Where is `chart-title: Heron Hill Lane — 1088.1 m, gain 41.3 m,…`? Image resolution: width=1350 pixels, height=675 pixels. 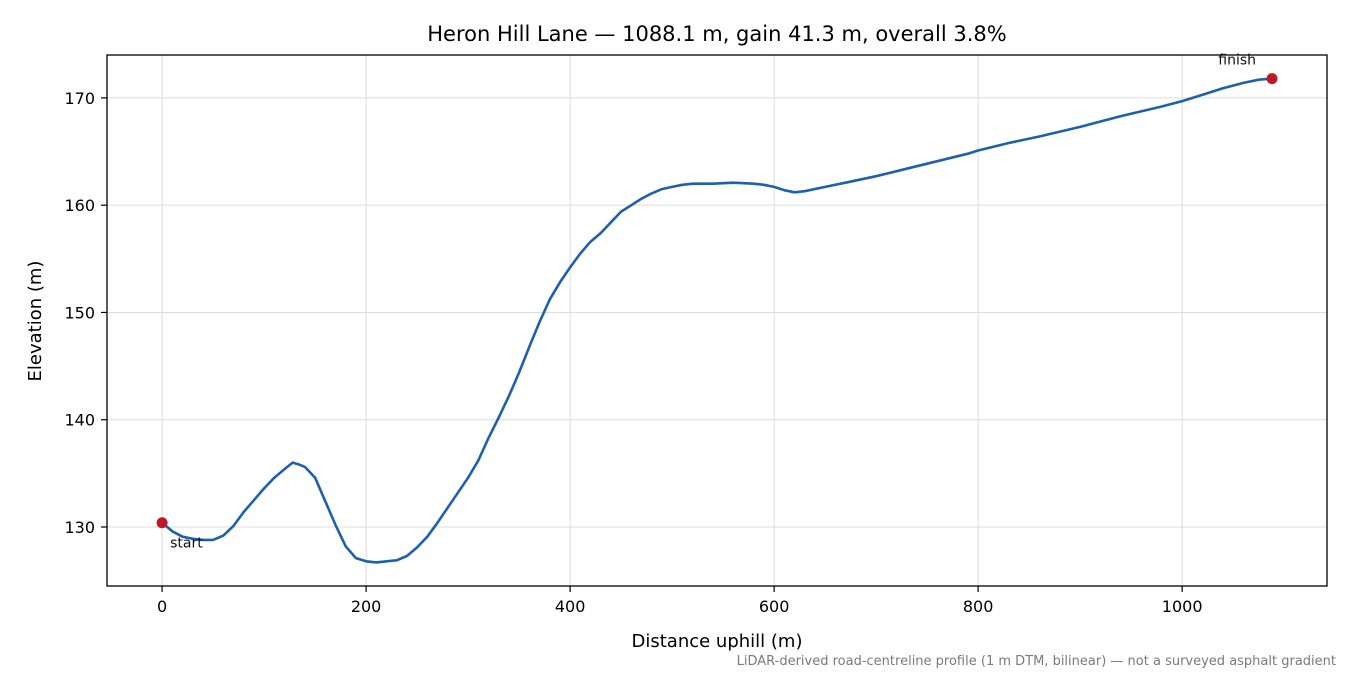 chart-title: Heron Hill Lane — 1088.1 m, gain 41.3 m,… is located at coordinates (716, 34).